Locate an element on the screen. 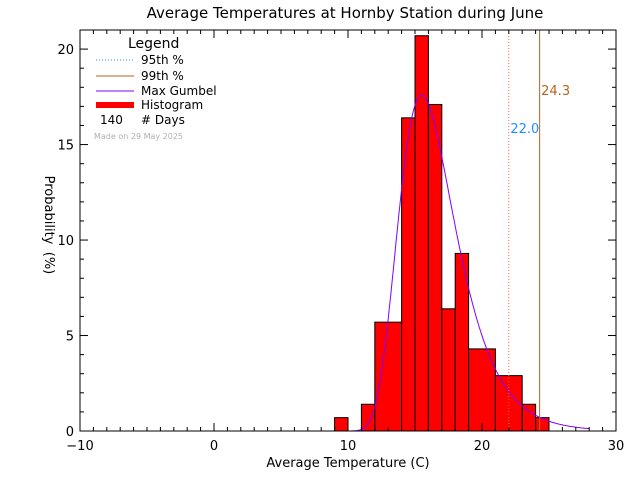 The image size is (640, 480). x-tick-label: 20 is located at coordinates (482, 446).